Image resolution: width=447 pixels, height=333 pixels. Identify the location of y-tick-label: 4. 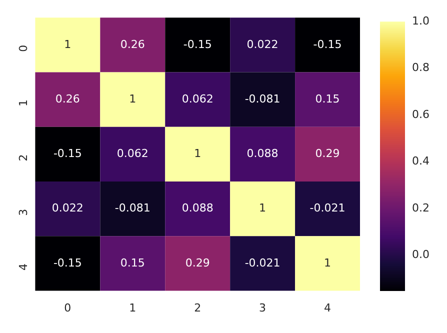
(23, 266).